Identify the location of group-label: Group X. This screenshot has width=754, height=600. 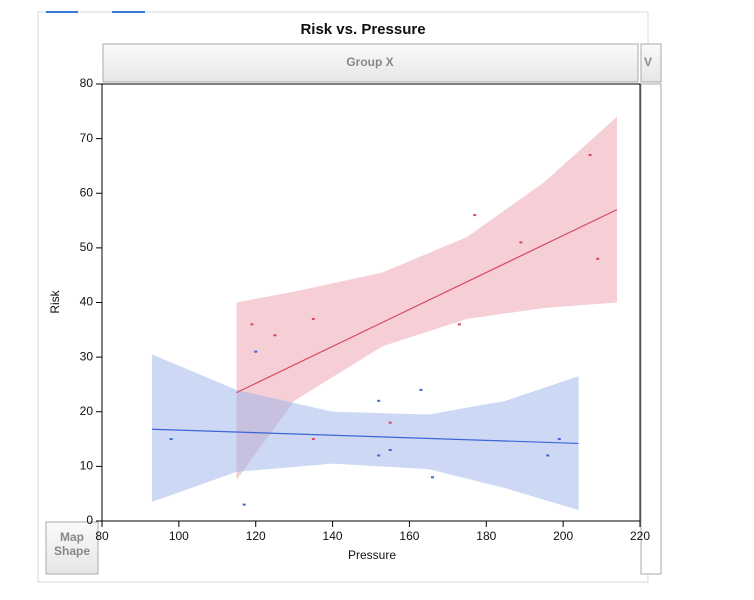
(369, 62).